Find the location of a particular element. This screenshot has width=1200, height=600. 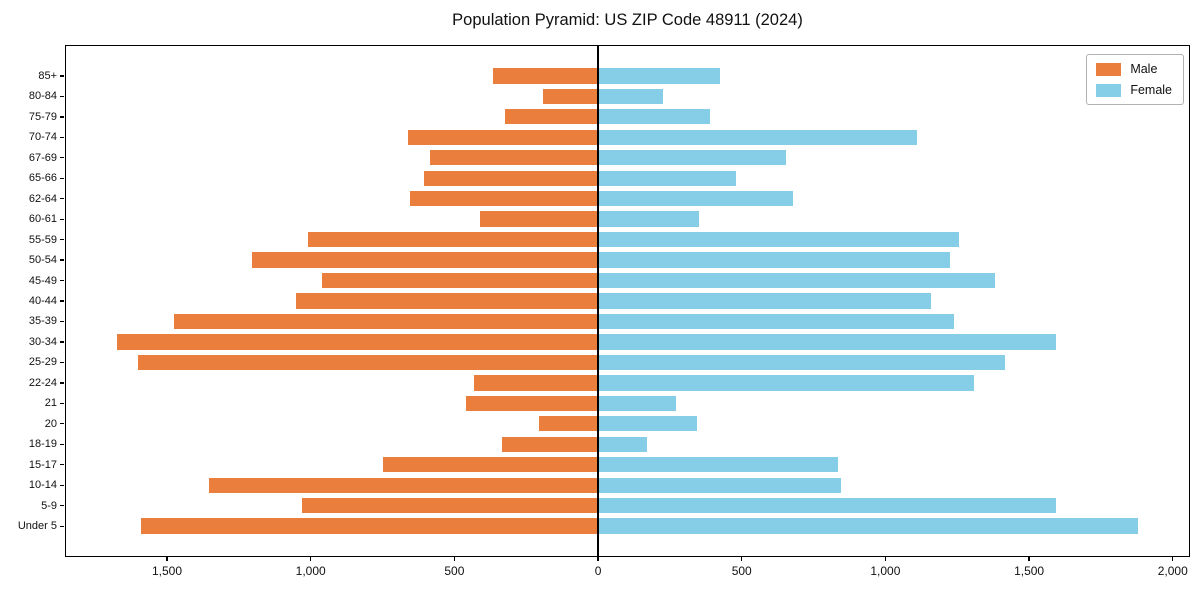

y-tick-label: 5-9 is located at coordinates (49, 505).